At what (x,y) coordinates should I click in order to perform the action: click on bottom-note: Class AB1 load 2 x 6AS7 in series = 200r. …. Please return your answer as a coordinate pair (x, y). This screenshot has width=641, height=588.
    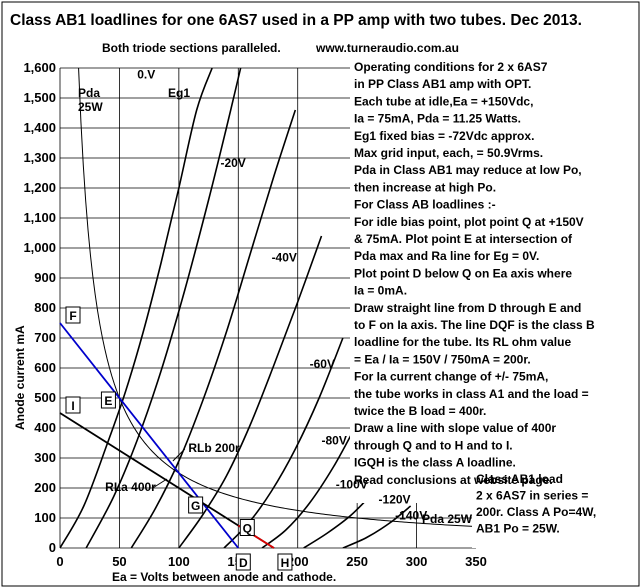
    Looking at the image, I should click on (536, 504).